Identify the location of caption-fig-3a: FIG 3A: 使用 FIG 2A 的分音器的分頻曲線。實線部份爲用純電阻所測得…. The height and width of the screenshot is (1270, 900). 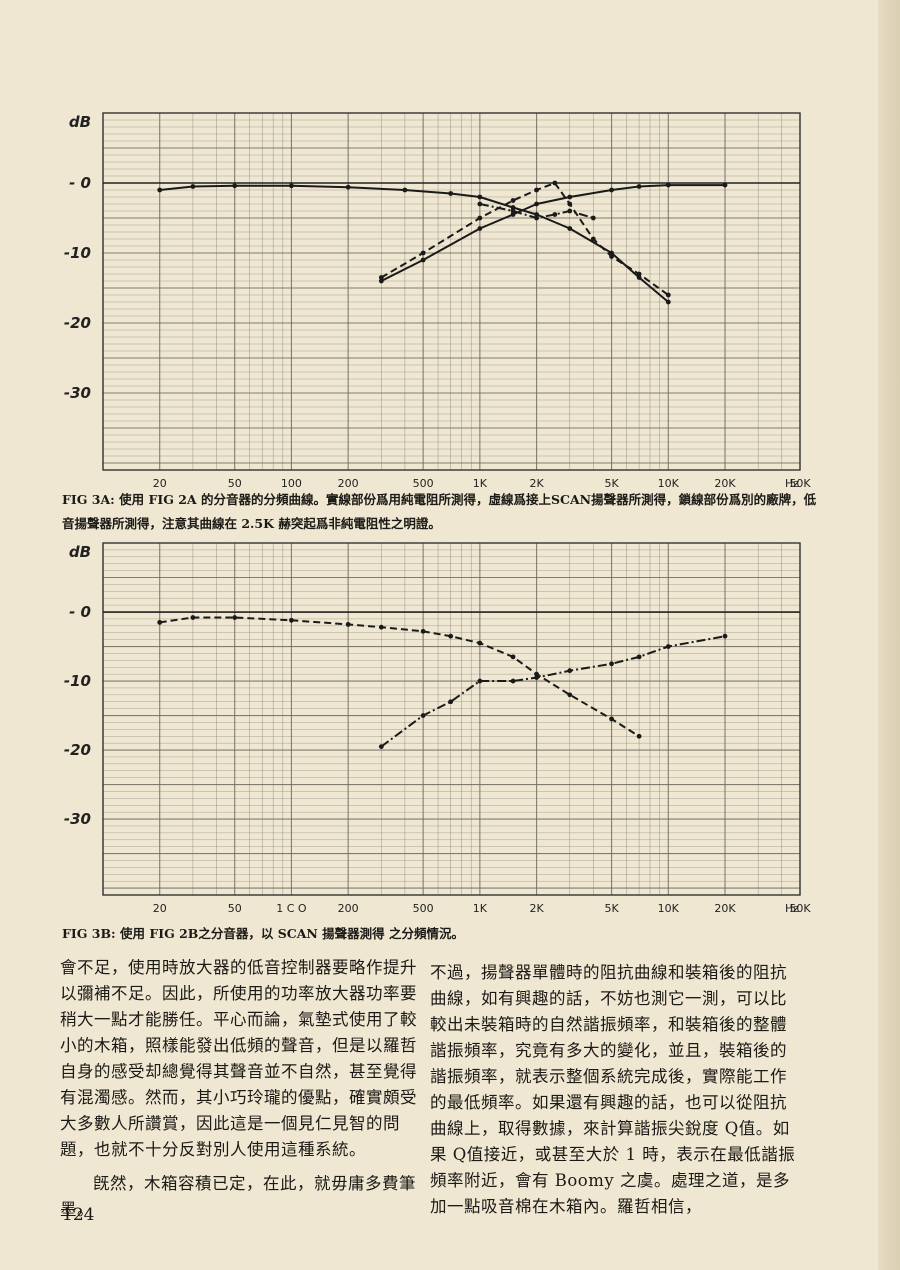
(442, 512).